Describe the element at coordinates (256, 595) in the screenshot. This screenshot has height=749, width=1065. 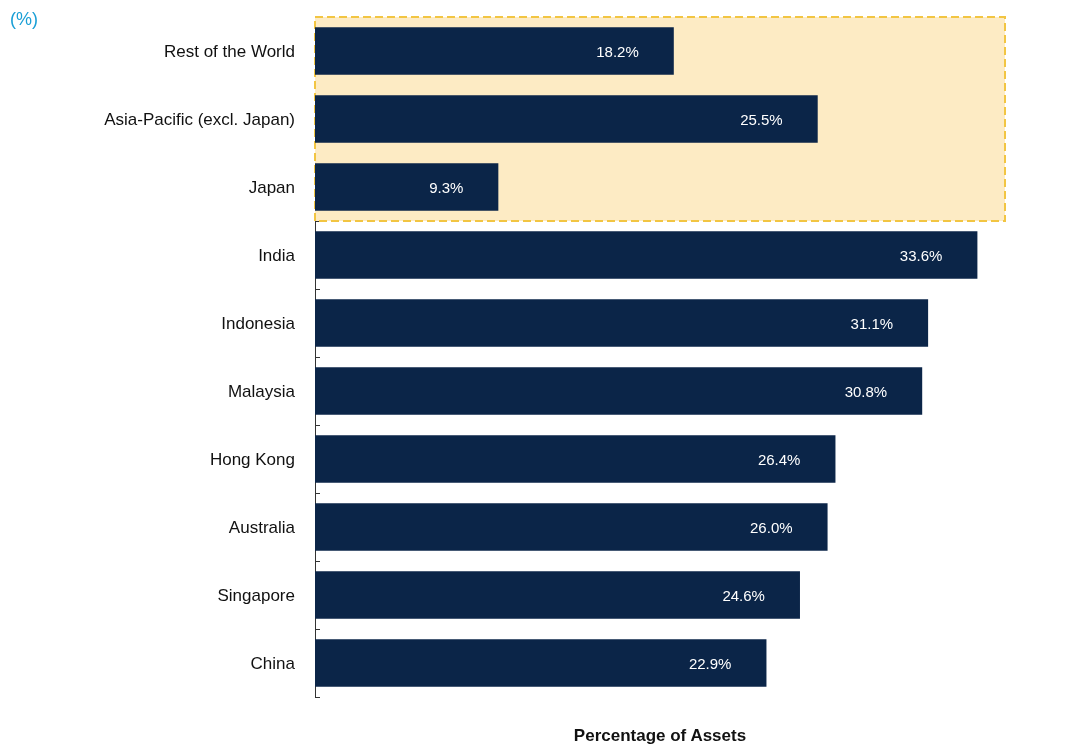
I see `y-tick-label: Singapore` at that location.